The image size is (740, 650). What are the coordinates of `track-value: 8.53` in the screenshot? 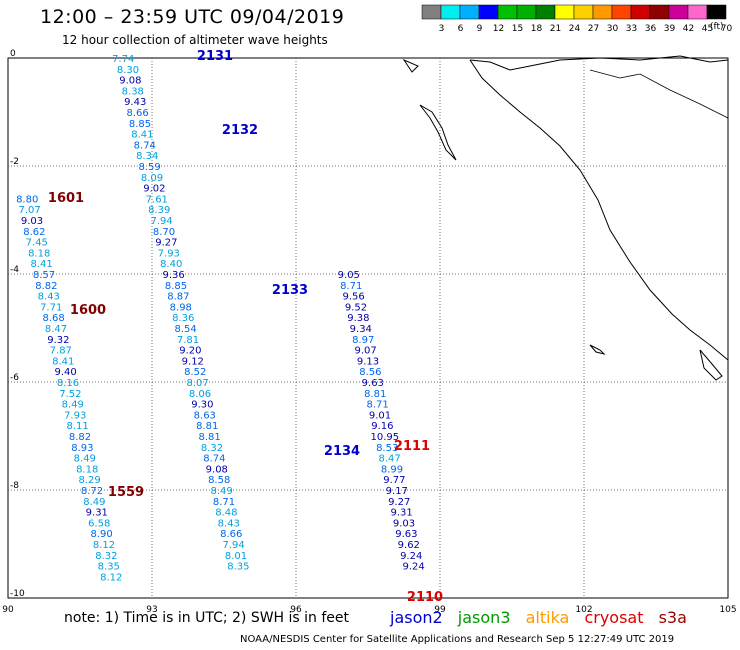 It's located at (387, 448).